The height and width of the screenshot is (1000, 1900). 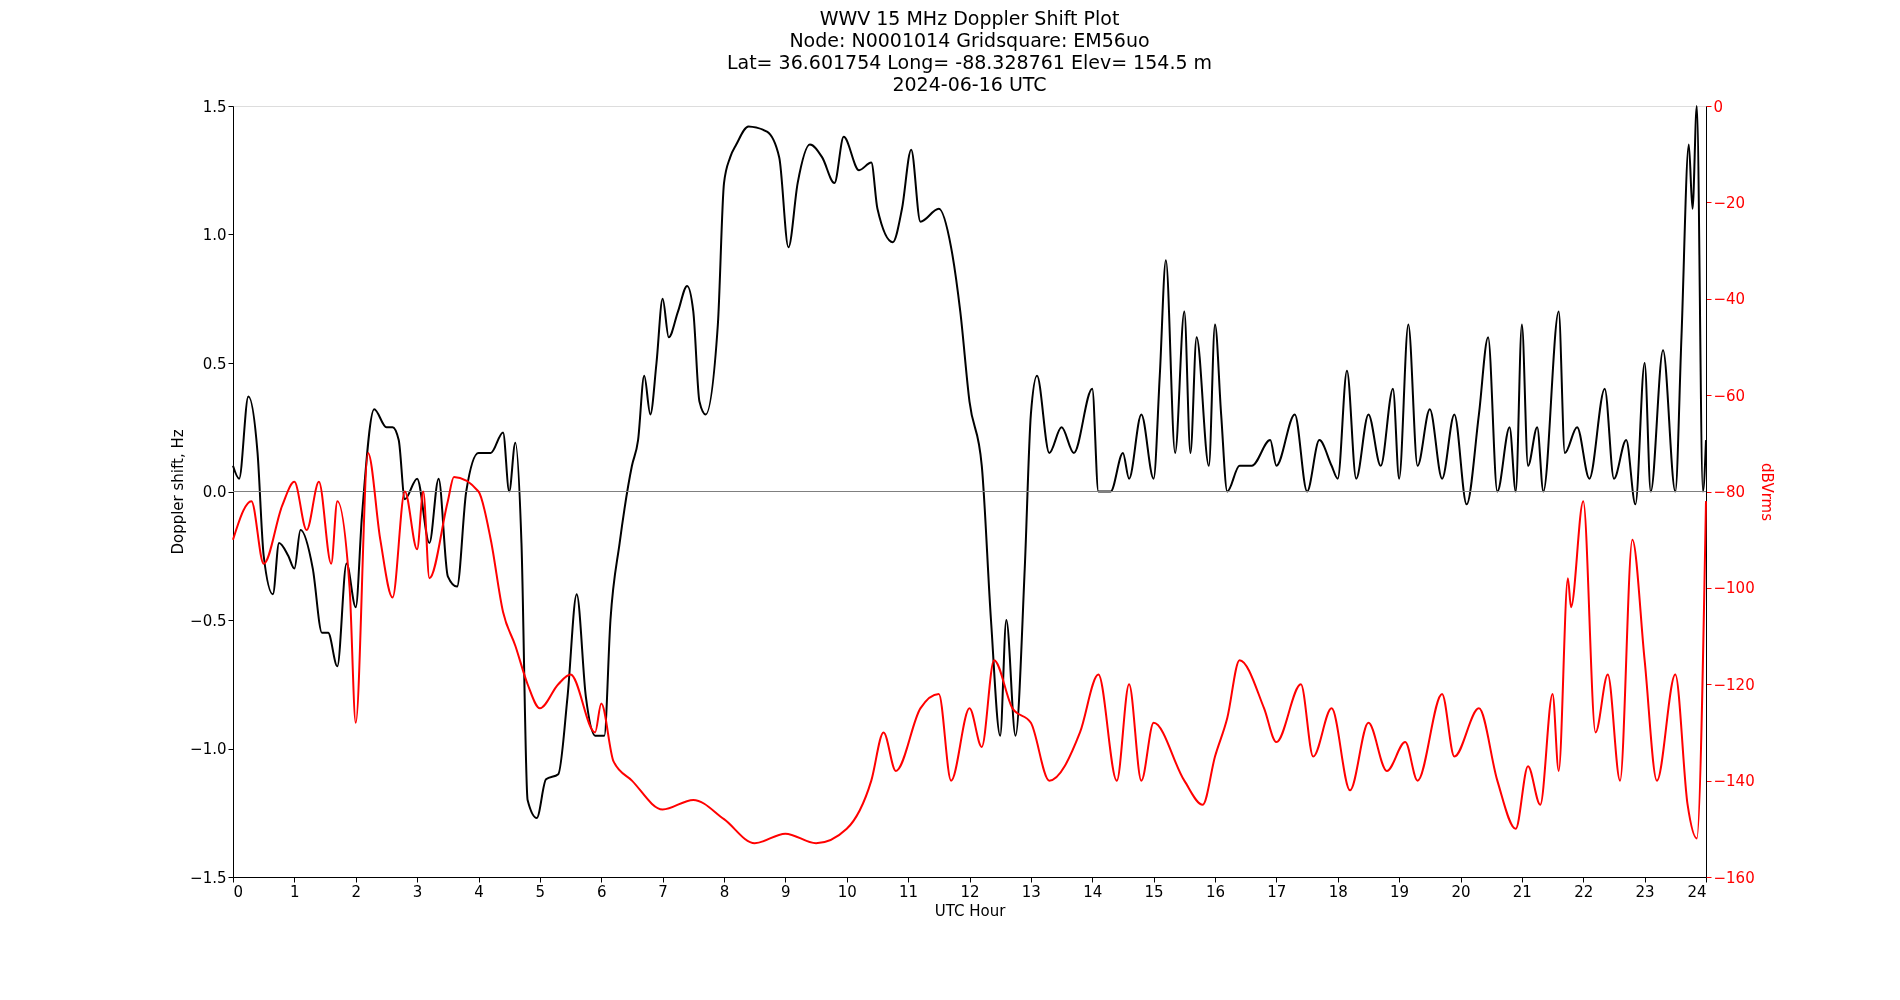 What do you see at coordinates (1031, 891) in the screenshot?
I see `x-tick-label: 13` at bounding box center [1031, 891].